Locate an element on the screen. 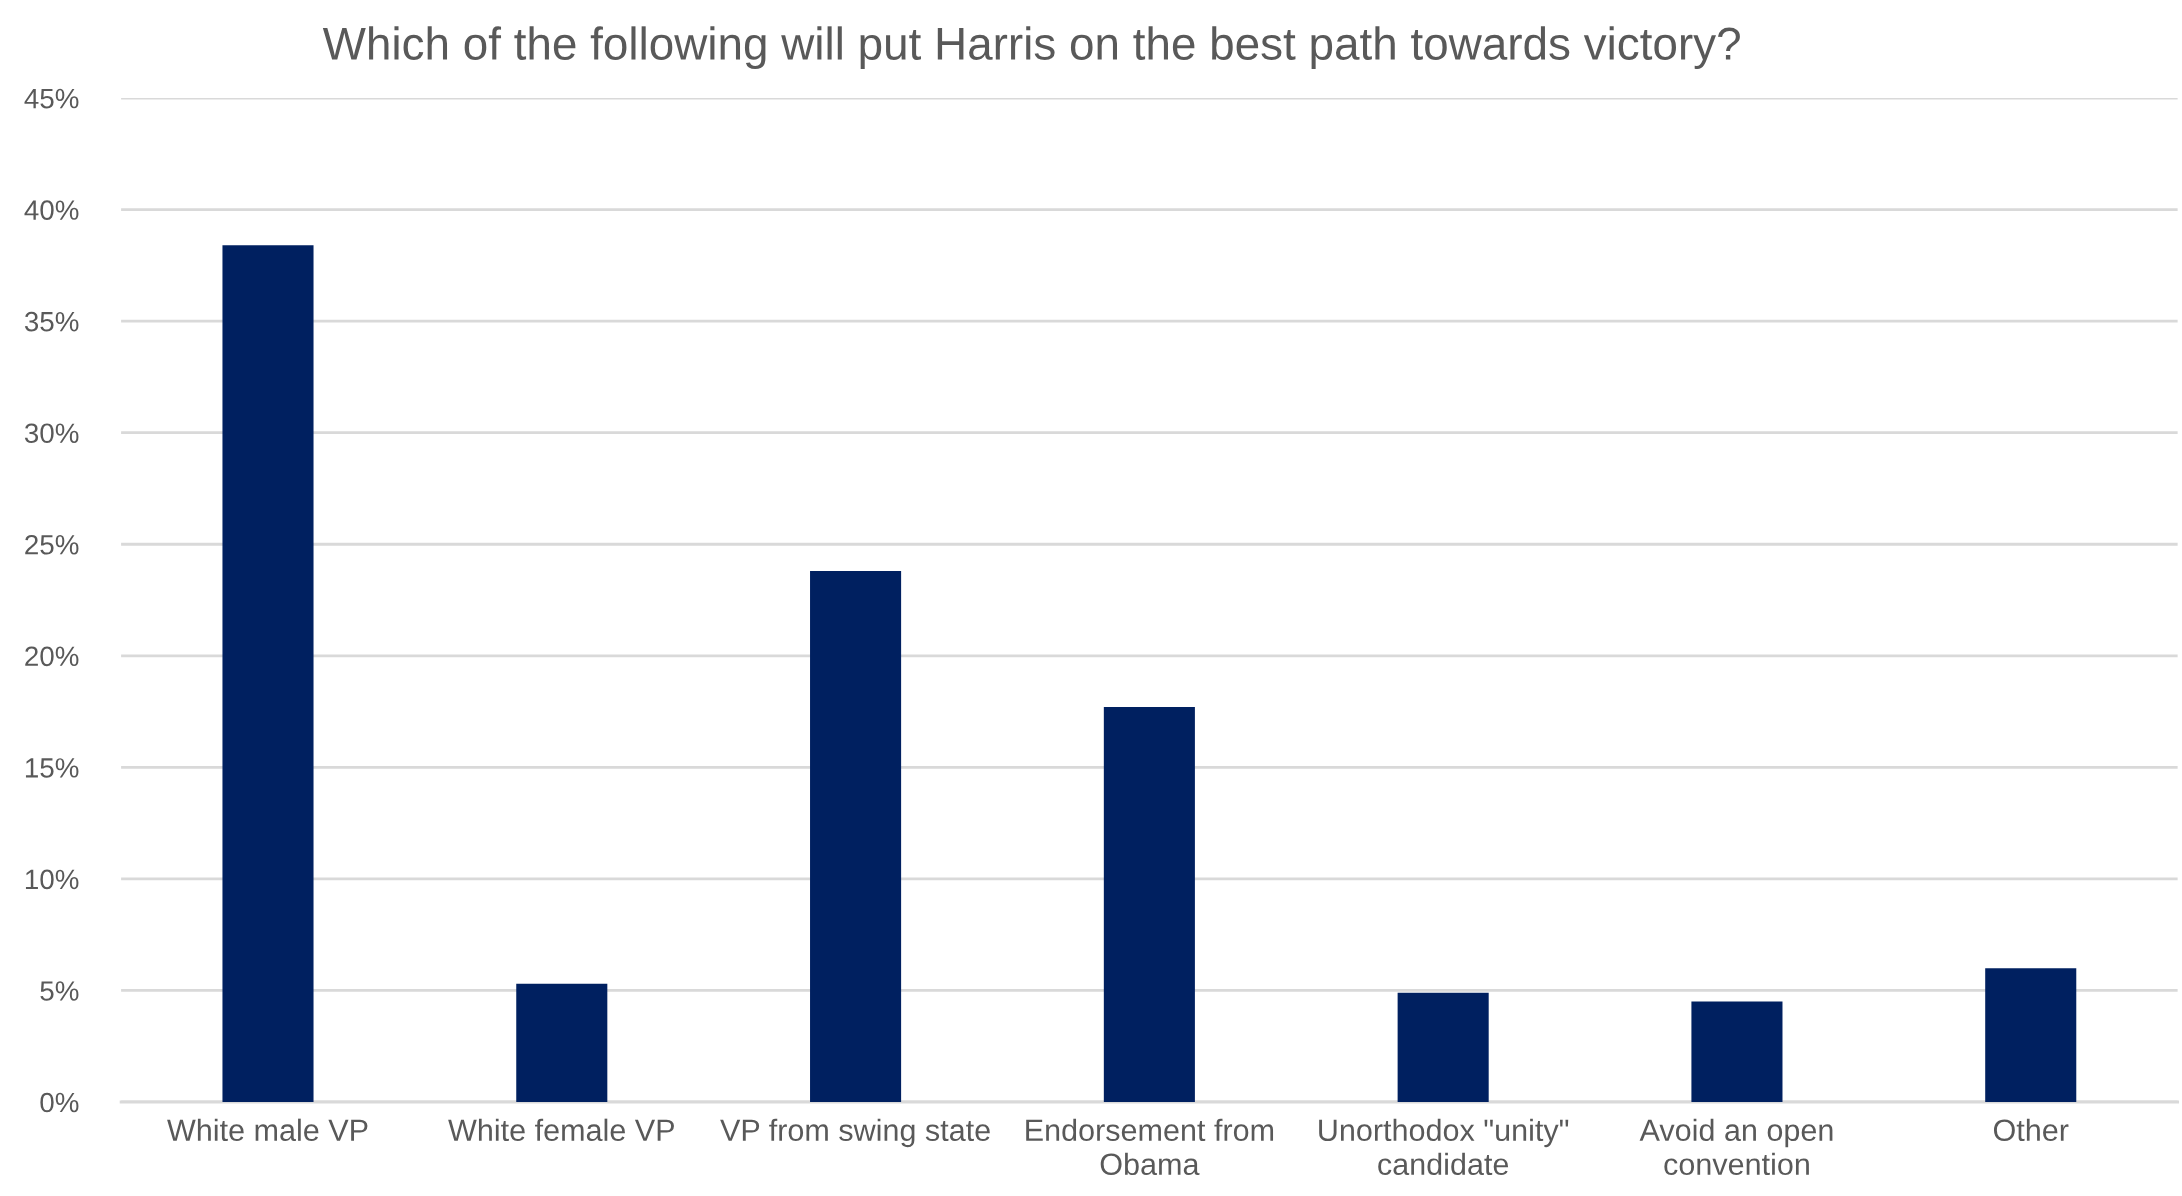 This screenshot has width=2182, height=1196. y-tick-label: 5% is located at coordinates (59, 991).